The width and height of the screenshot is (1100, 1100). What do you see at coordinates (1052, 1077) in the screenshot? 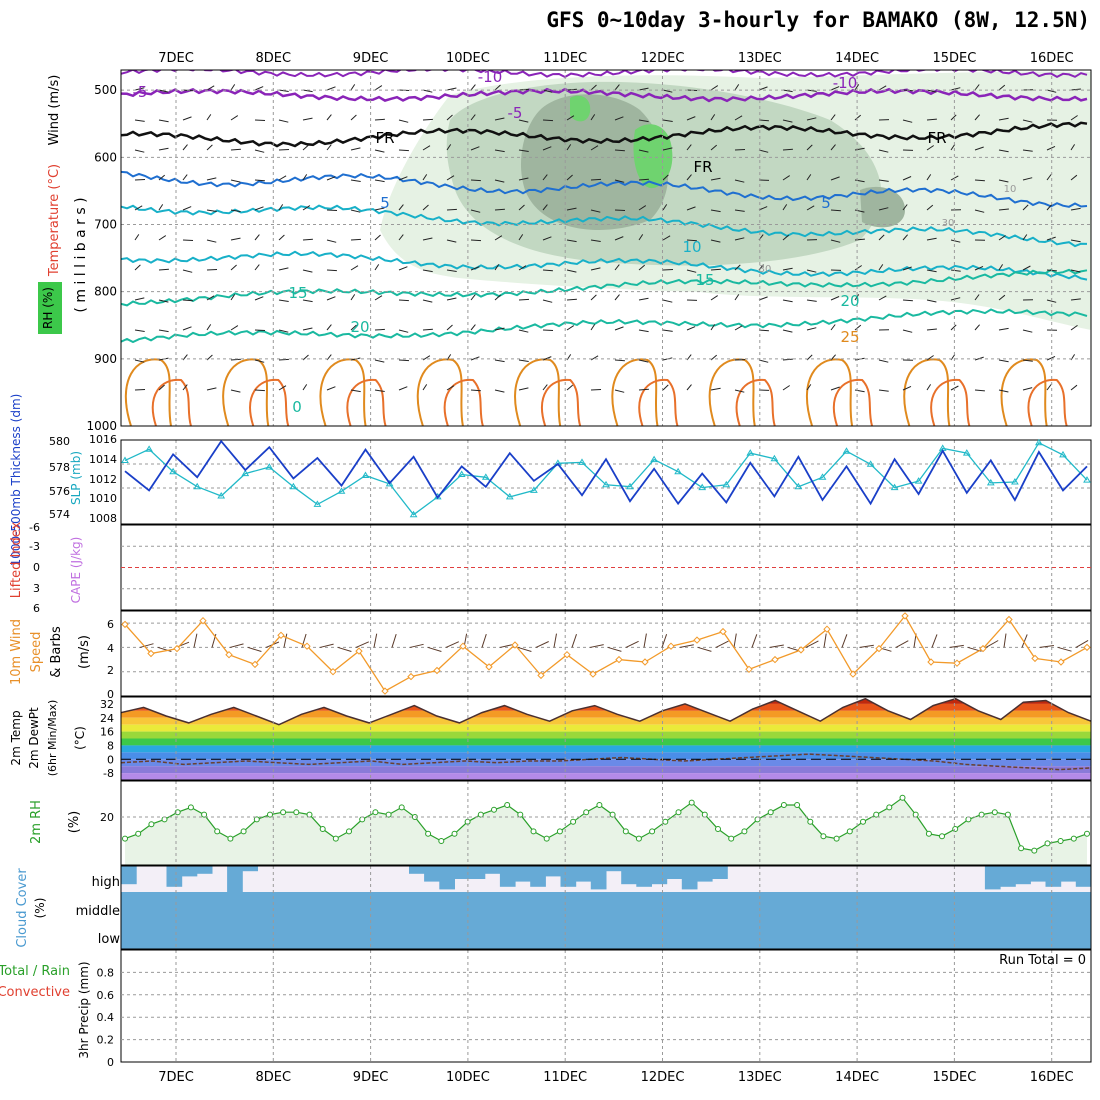
I see `x-tick-label-bottom: 16DEC` at bounding box center [1052, 1077].